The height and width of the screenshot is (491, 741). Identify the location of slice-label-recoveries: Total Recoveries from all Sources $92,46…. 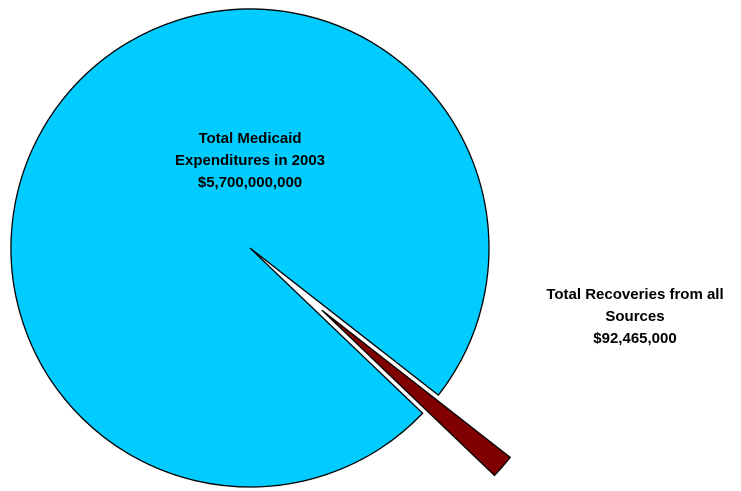
(628, 317).